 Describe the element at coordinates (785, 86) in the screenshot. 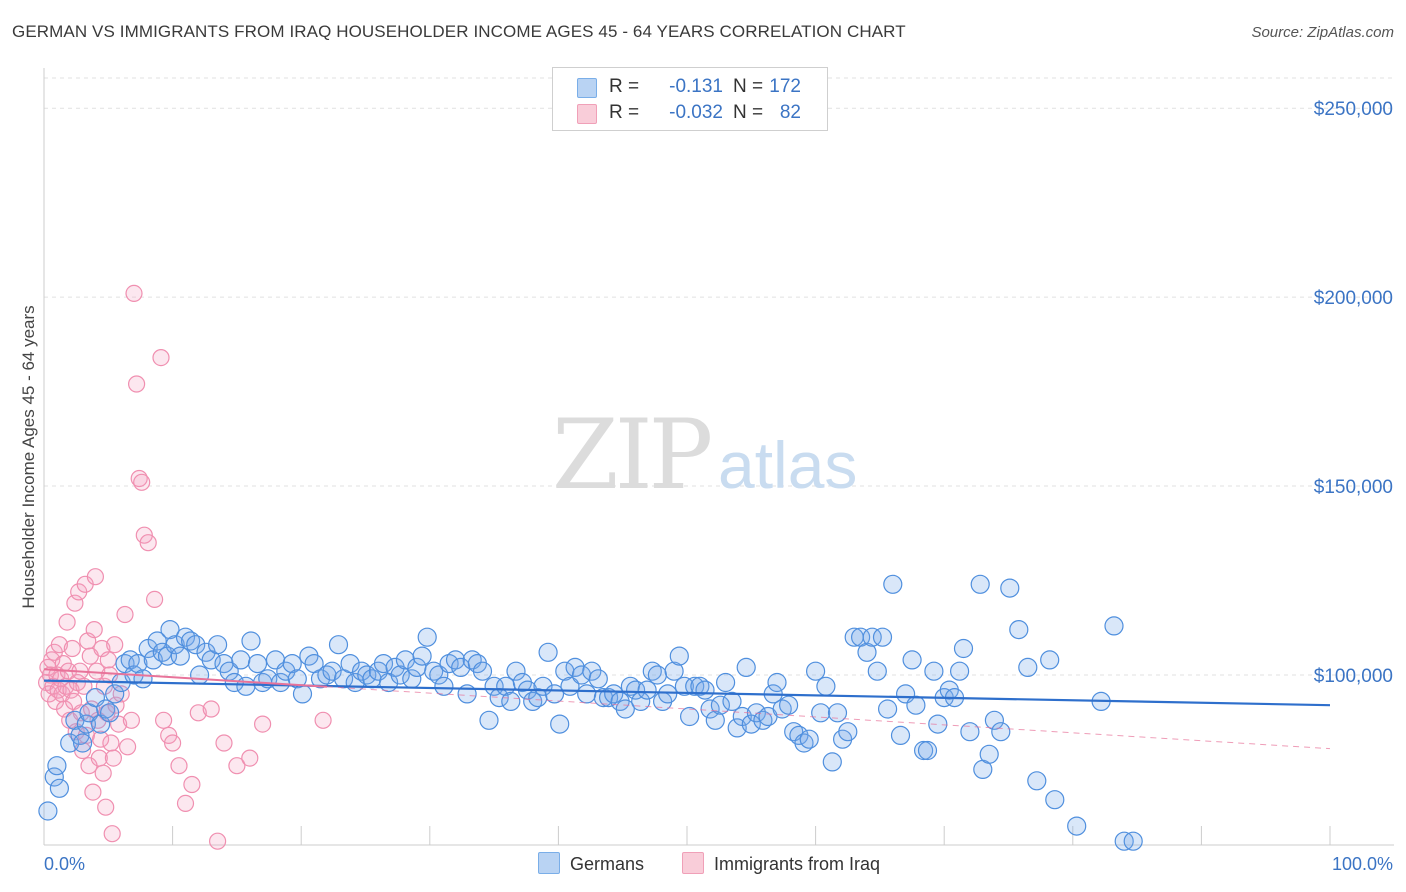

I see `n-value: 172` at that location.